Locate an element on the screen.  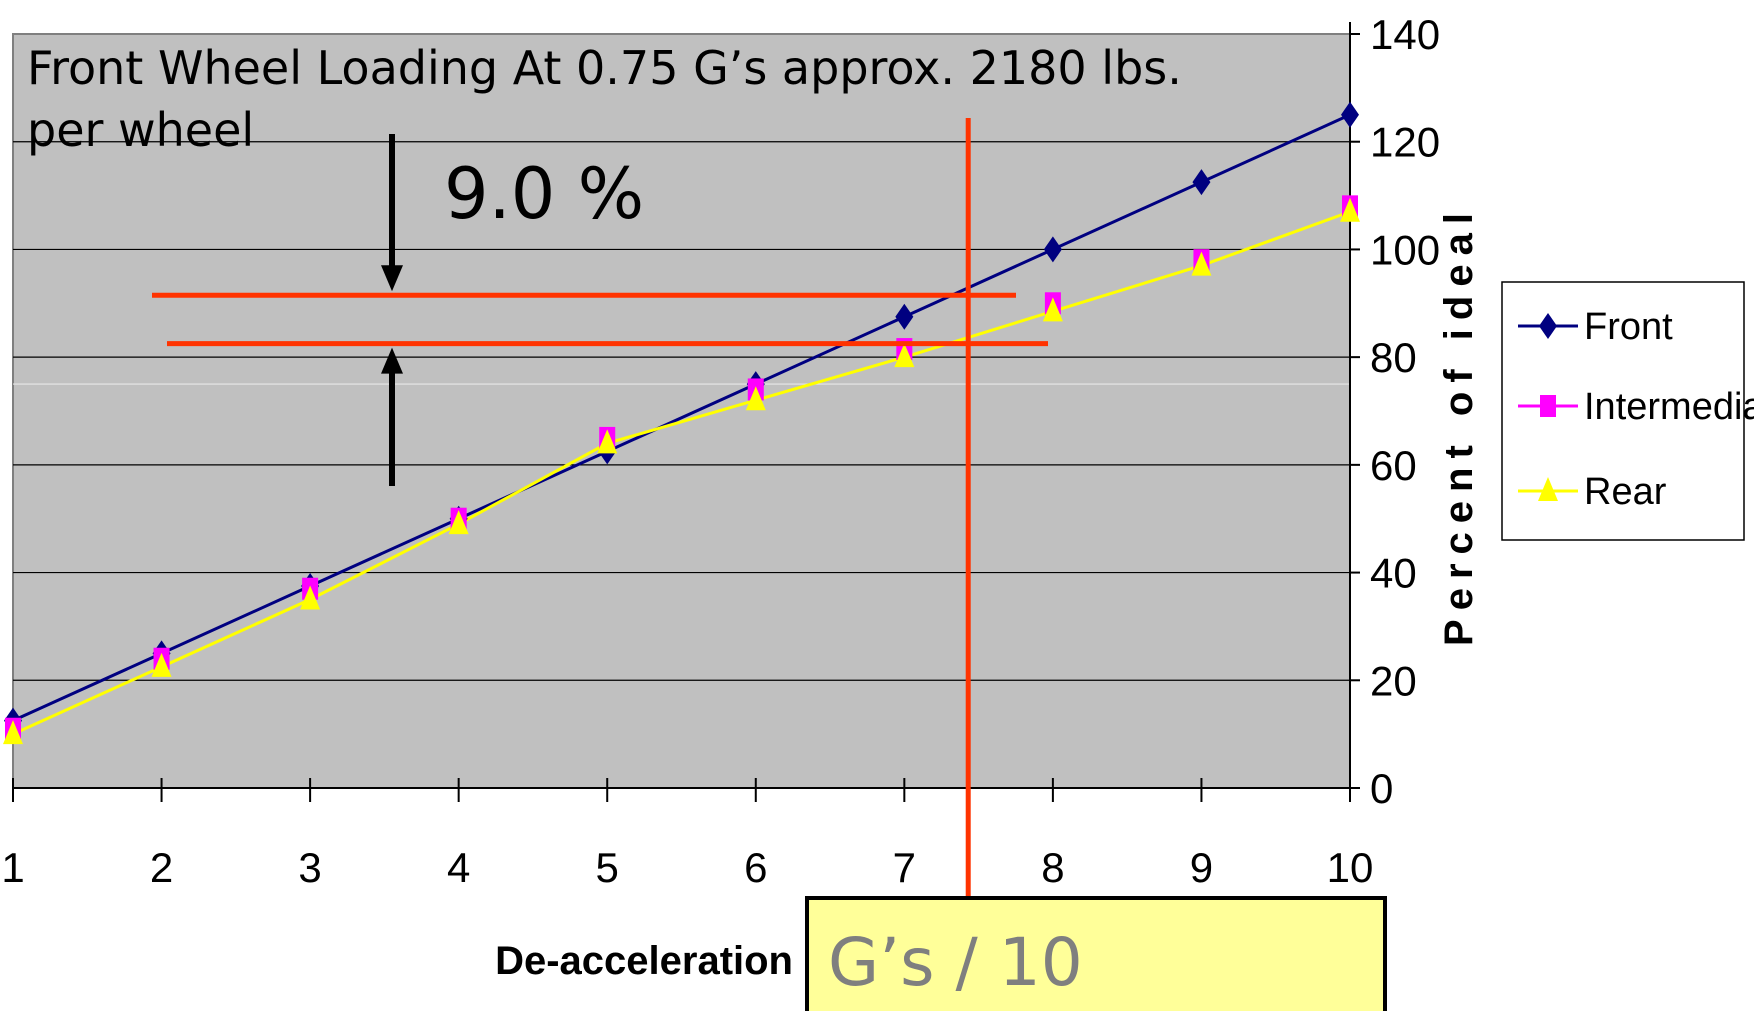
legend-item-rear: Rear is located at coordinates (1592, 492).